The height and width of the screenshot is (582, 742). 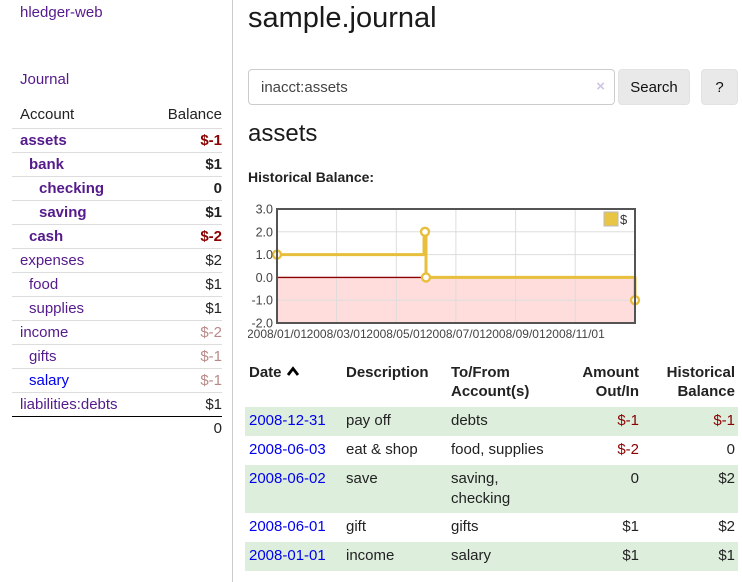 What do you see at coordinates (117, 212) in the screenshot?
I see `account-row: saving $1` at bounding box center [117, 212].